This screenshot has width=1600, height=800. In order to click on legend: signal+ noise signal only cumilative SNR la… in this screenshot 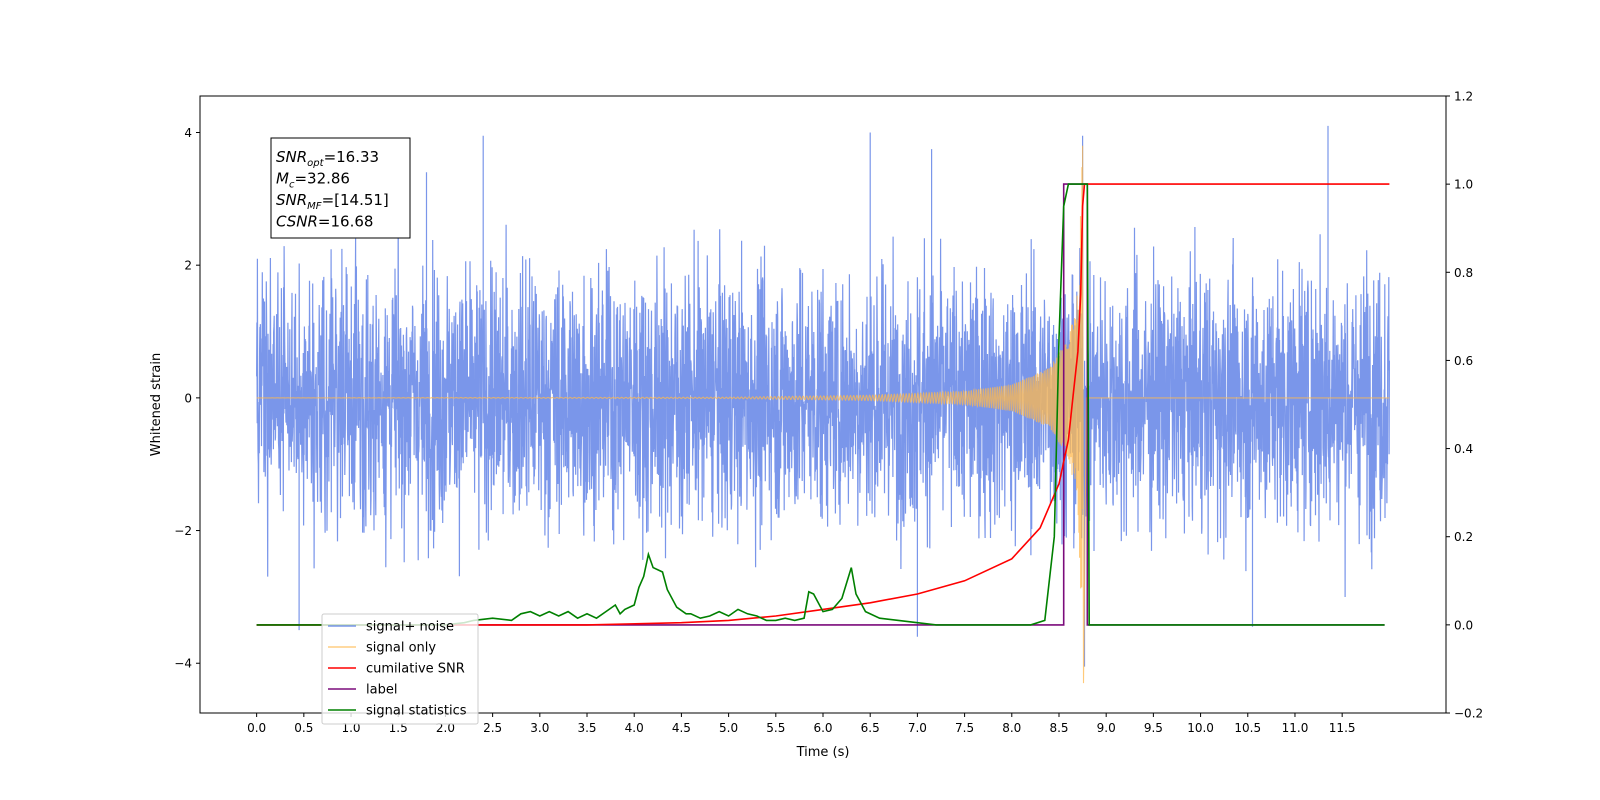, I will do `click(400, 669)`.